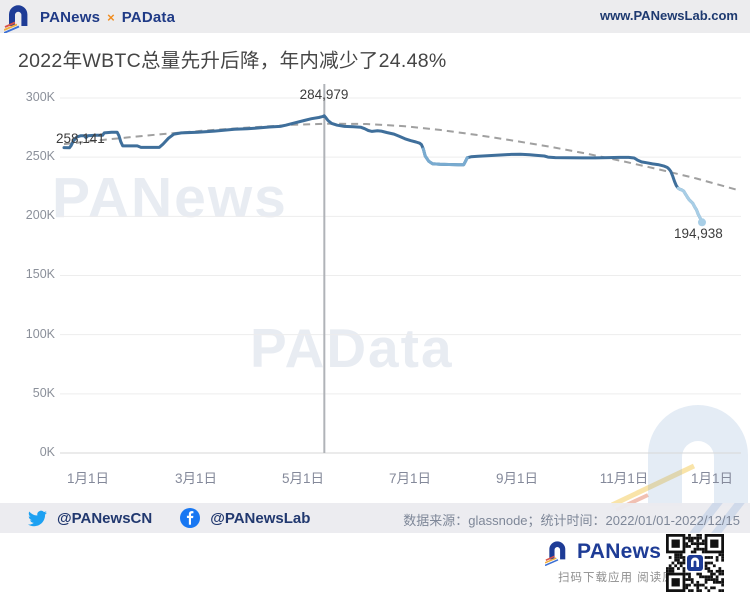 The height and width of the screenshot is (593, 750). What do you see at coordinates (40, 215) in the screenshot?
I see `y-axis-tick-label: 200K` at bounding box center [40, 215].